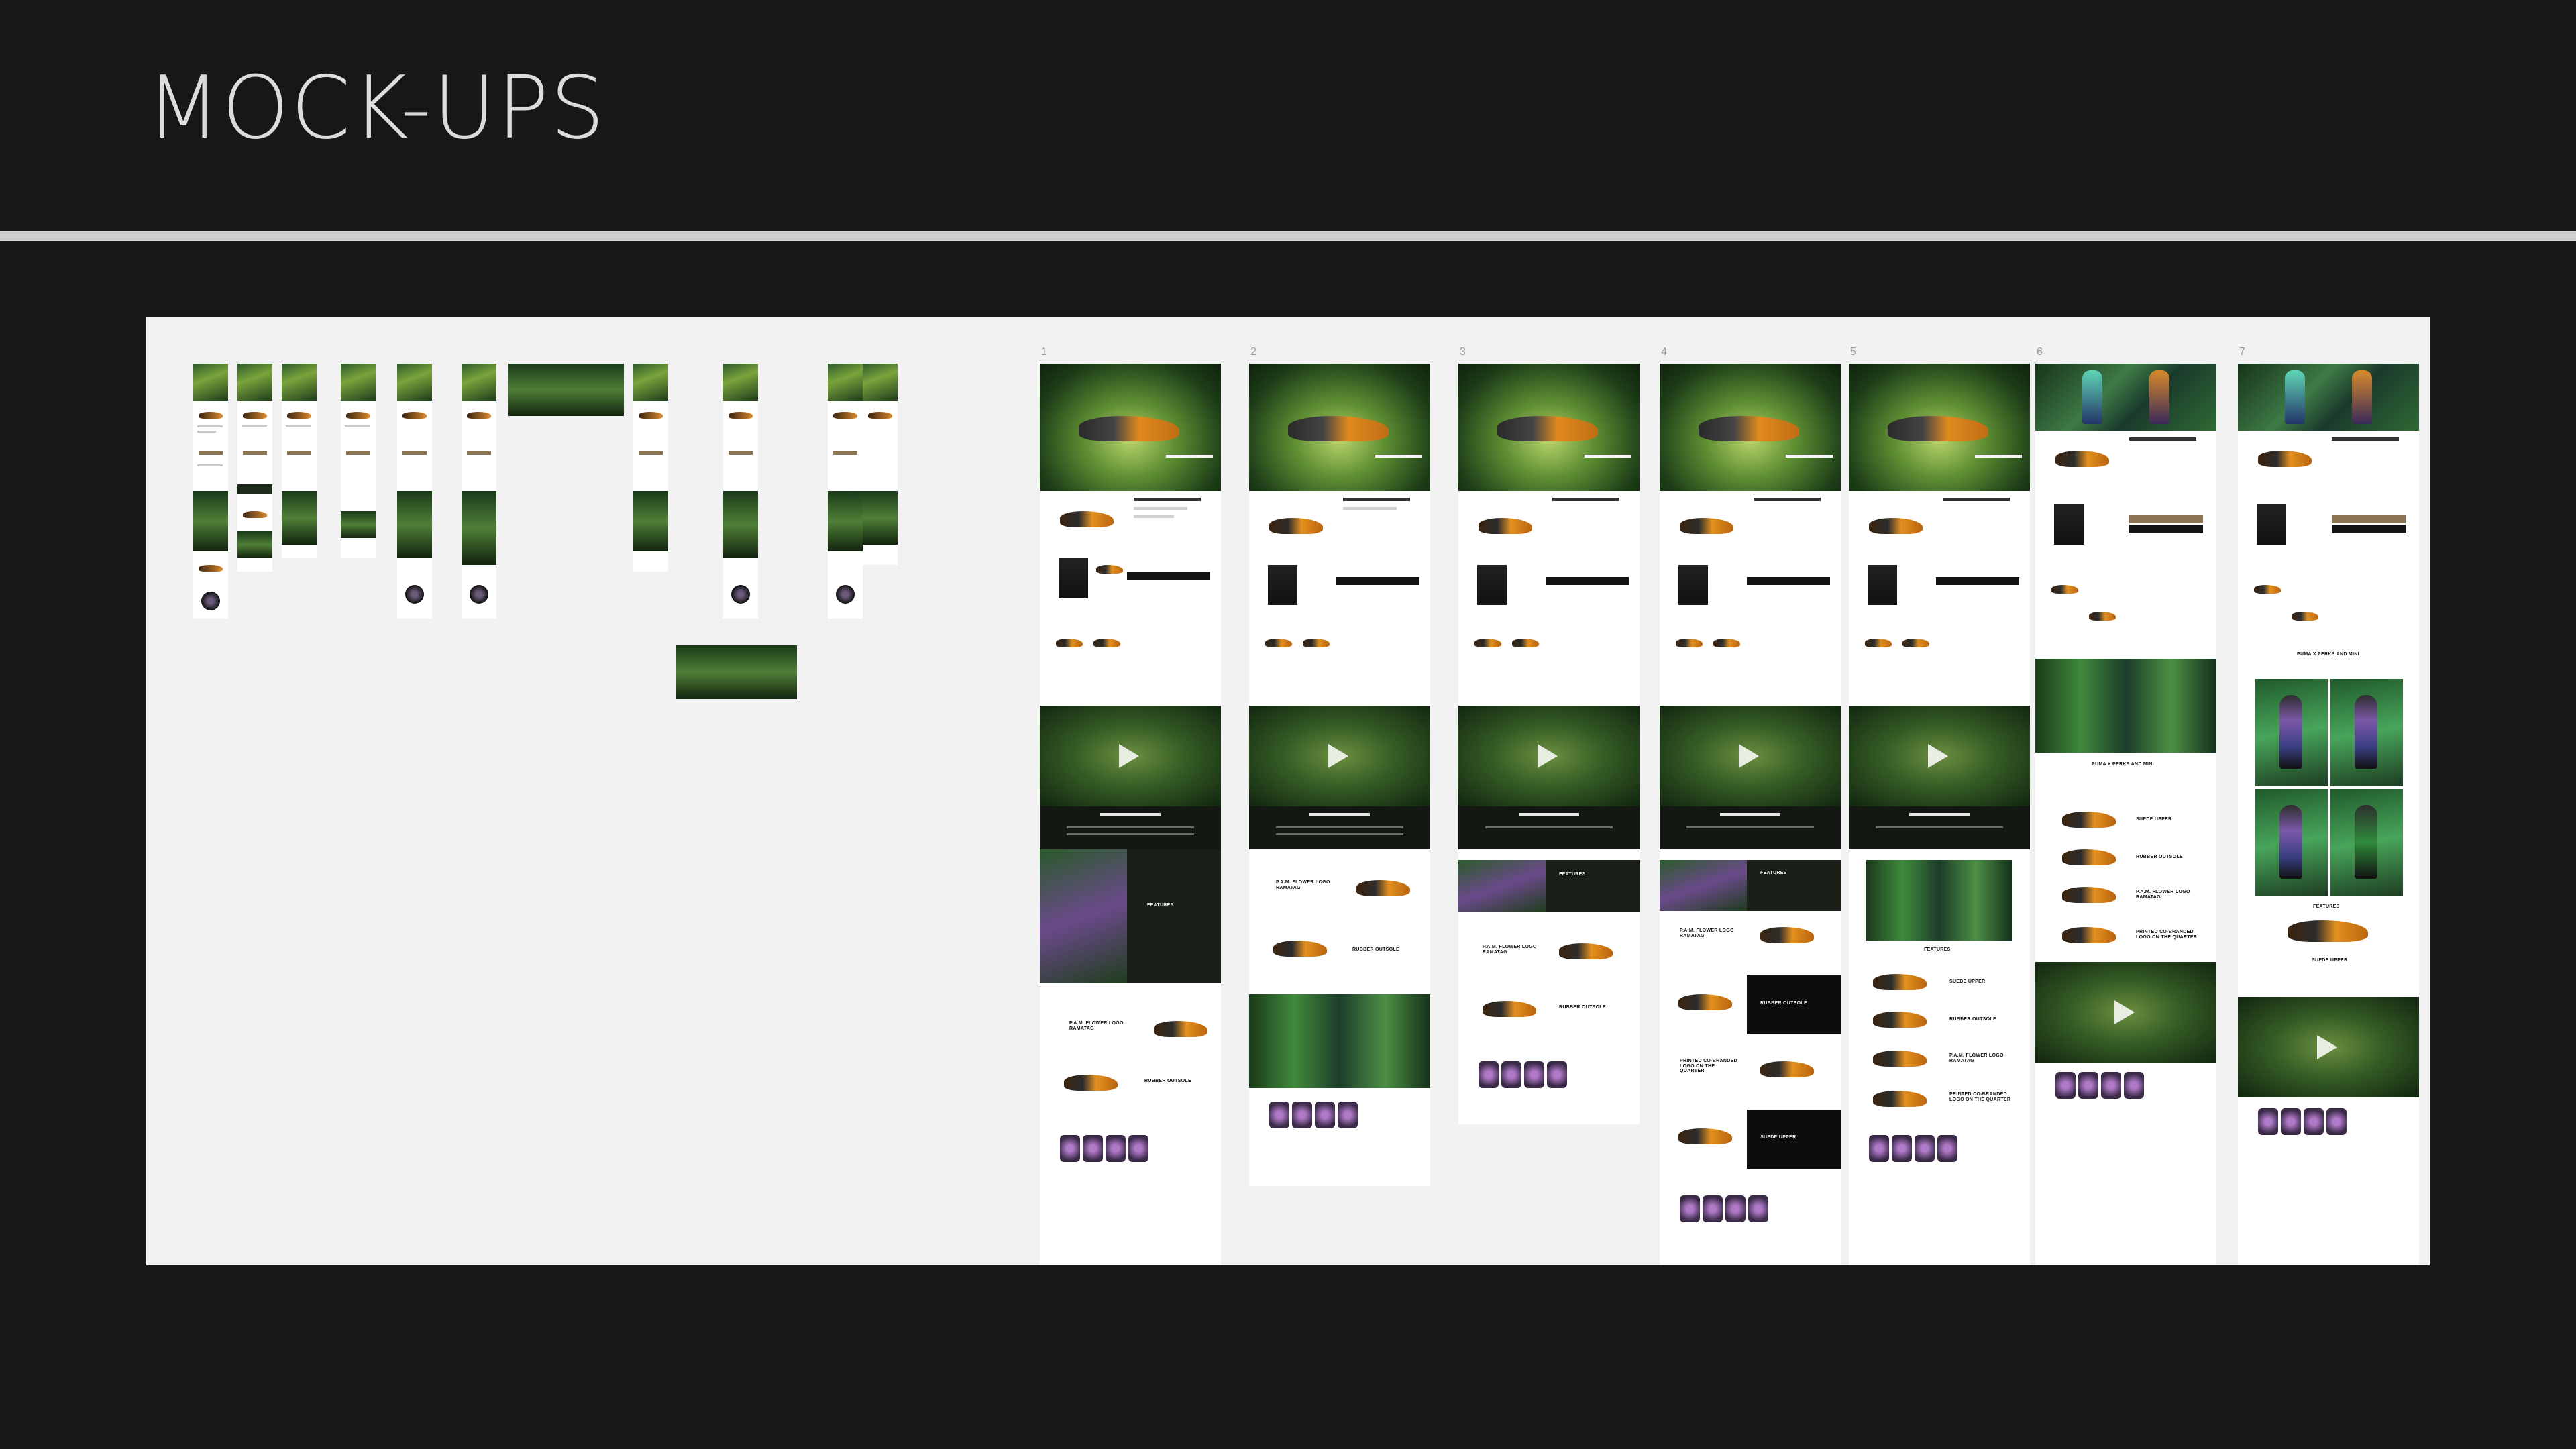 This screenshot has width=2576, height=1449. Describe the element at coordinates (1853, 352) in the screenshot. I see `mockup-number: 5` at that location.